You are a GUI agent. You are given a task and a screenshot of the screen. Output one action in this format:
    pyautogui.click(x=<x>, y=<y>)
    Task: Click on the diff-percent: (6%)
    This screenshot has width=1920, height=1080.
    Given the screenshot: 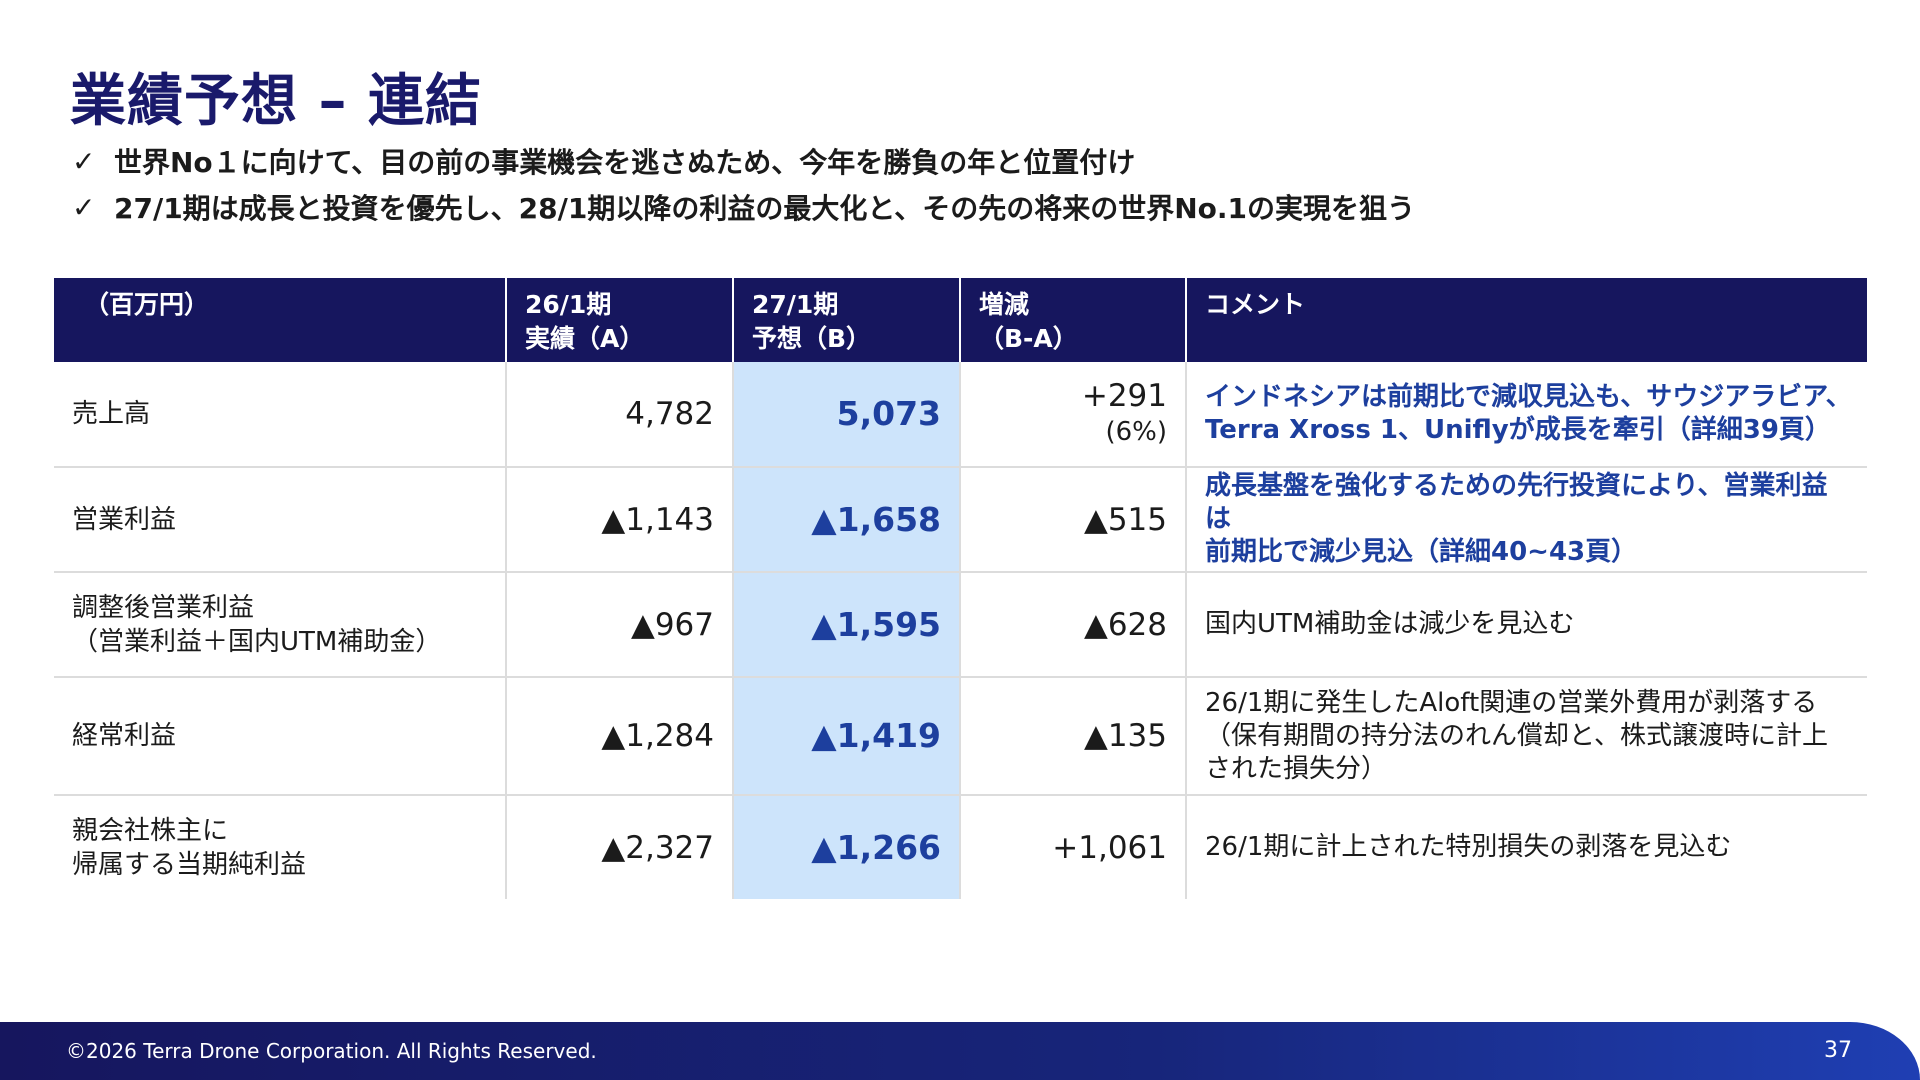 What is the action you would take?
    pyautogui.click(x=1136, y=432)
    